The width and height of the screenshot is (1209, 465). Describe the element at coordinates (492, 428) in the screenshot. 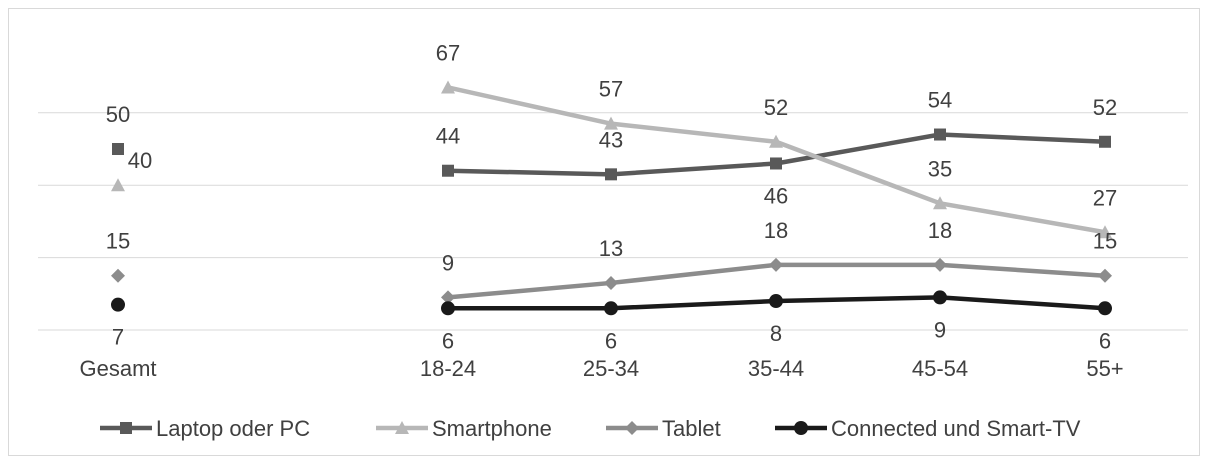

I see `legend-label: Smartphone` at that location.